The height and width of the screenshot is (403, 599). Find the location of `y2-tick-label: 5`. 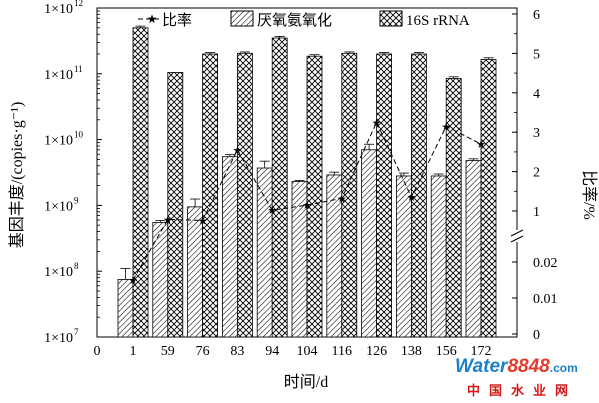

y2-tick-label: 5 is located at coordinates (536, 54).